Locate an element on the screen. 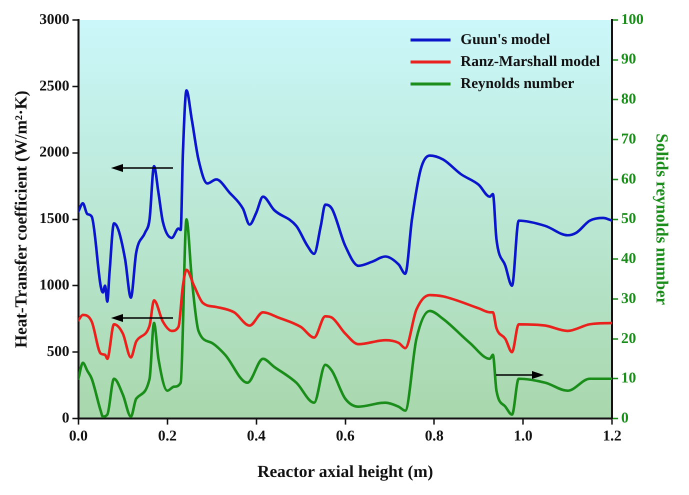 The image size is (689, 495). y-tick-label: 0 is located at coordinates (66, 418).